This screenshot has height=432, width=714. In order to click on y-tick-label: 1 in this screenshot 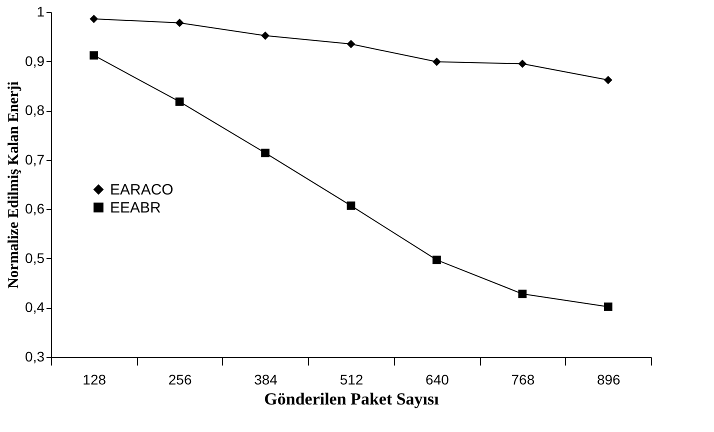, I will do `click(40, 12)`.